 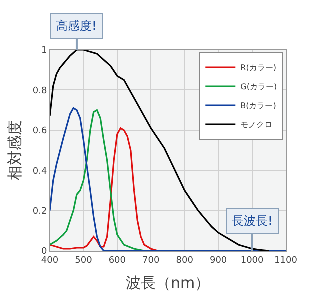 I want to click on legend-label: B(カラー), so click(x=258, y=106).